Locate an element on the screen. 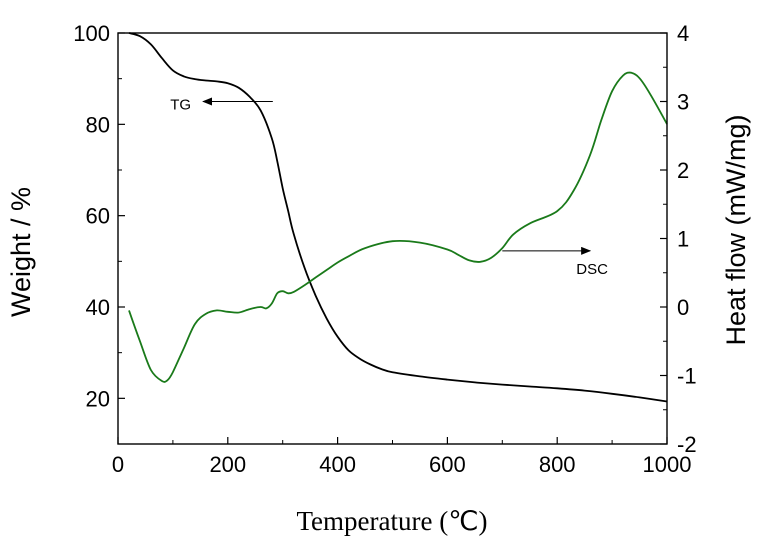 The width and height of the screenshot is (760, 538). x-tick-label: 1000 is located at coordinates (667, 464).